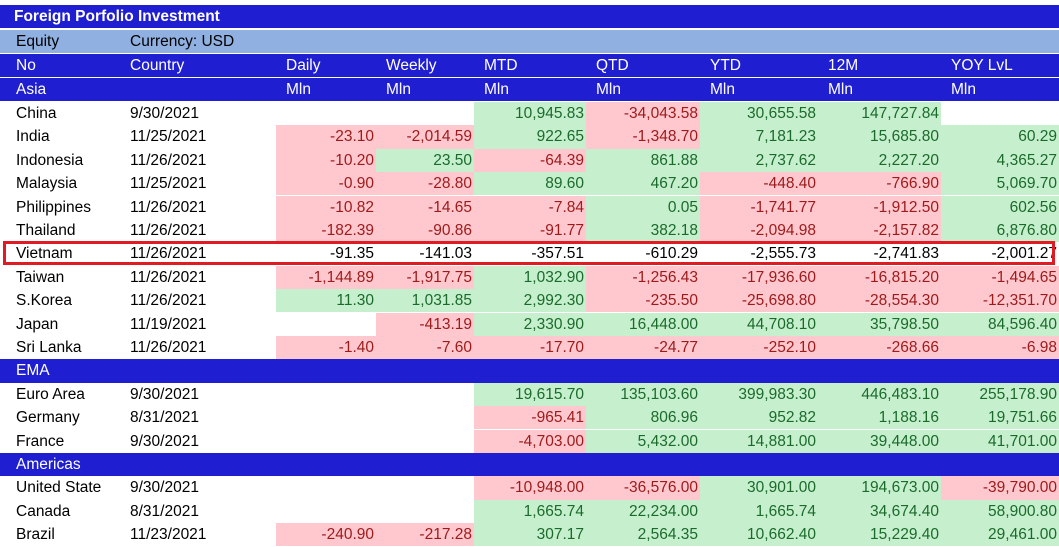  Describe the element at coordinates (529, 17) in the screenshot. I see `table-title-row: Foreign Porfolio Investment` at that location.